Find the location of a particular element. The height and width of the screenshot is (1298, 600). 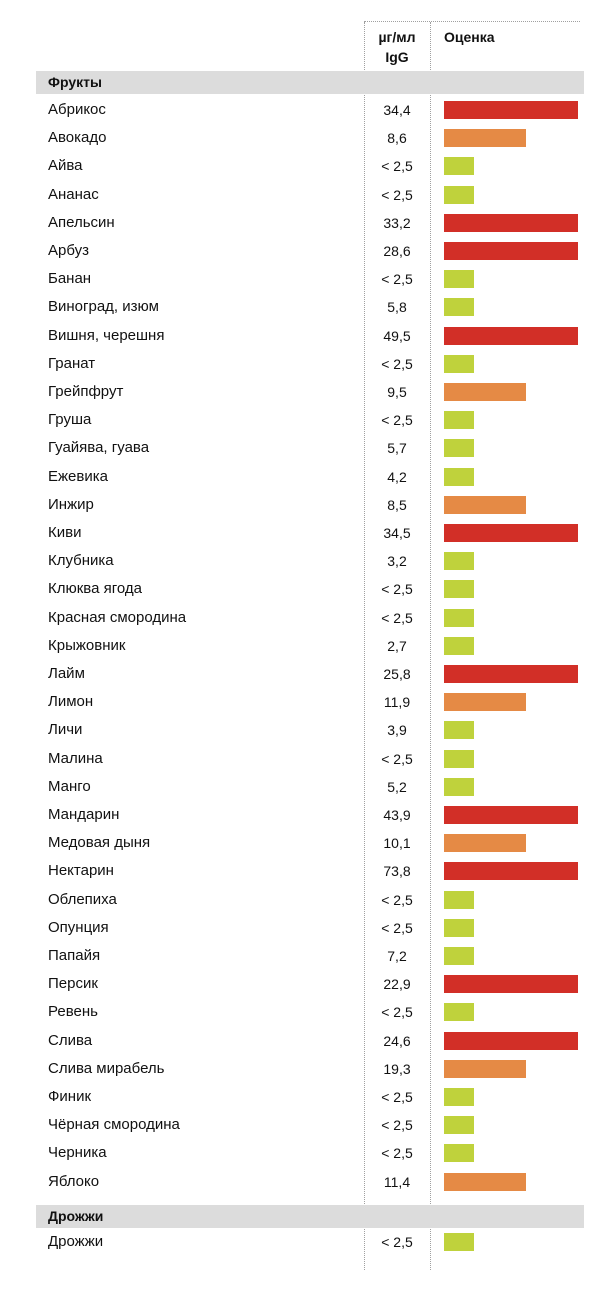

igg-value: 8,5 is located at coordinates (397, 504).